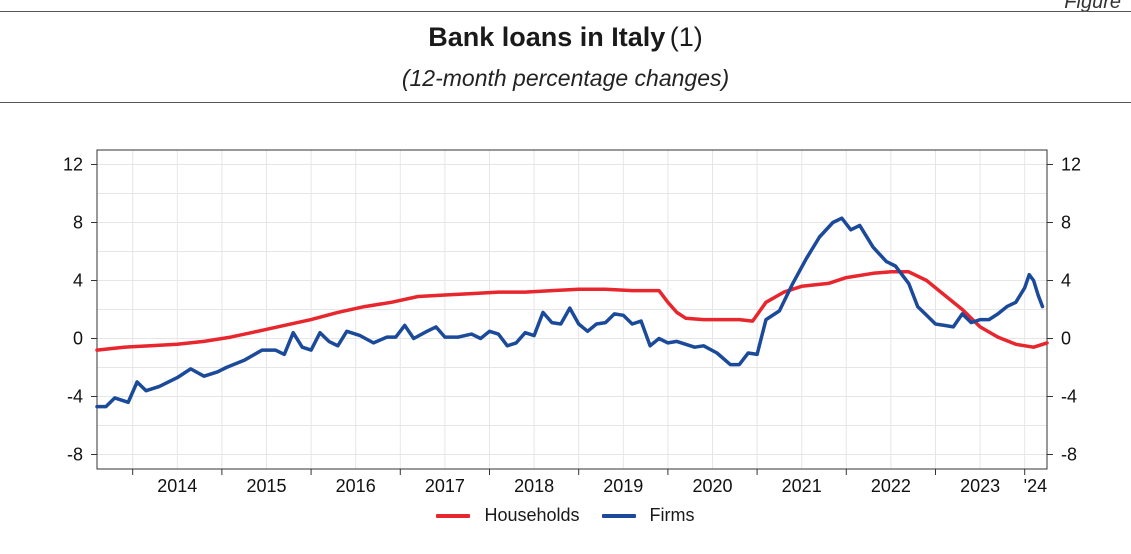 The width and height of the screenshot is (1131, 554). I want to click on y-tick-label-left: 12, so click(73, 165).